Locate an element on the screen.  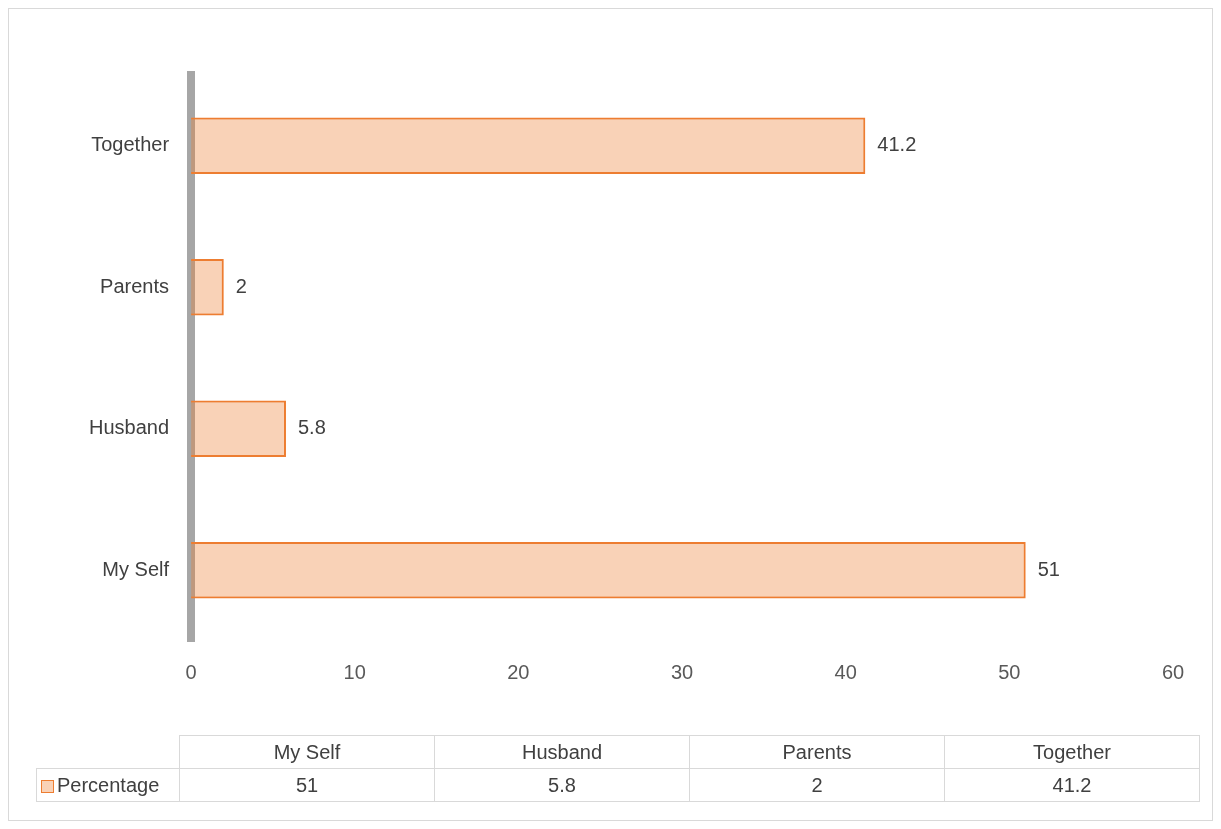
y-tick-label: Husband is located at coordinates (129, 427).